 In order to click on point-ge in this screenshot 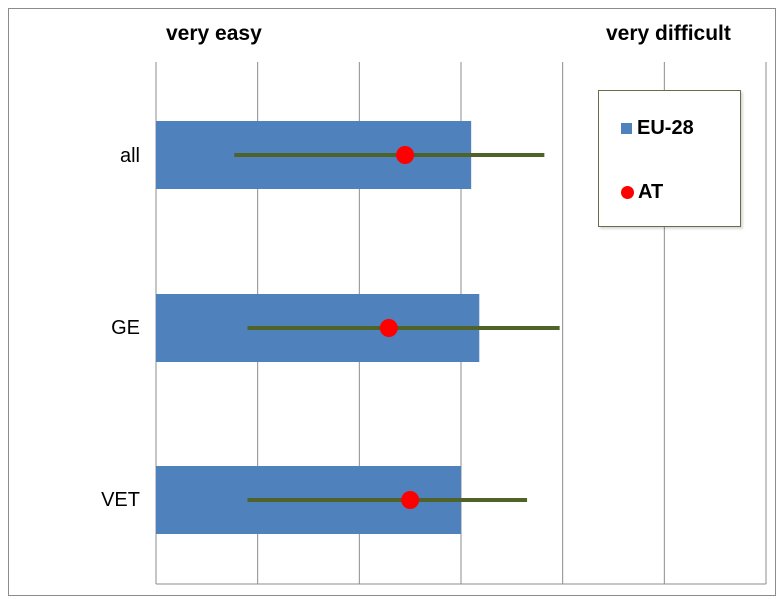, I will do `click(388, 328)`.